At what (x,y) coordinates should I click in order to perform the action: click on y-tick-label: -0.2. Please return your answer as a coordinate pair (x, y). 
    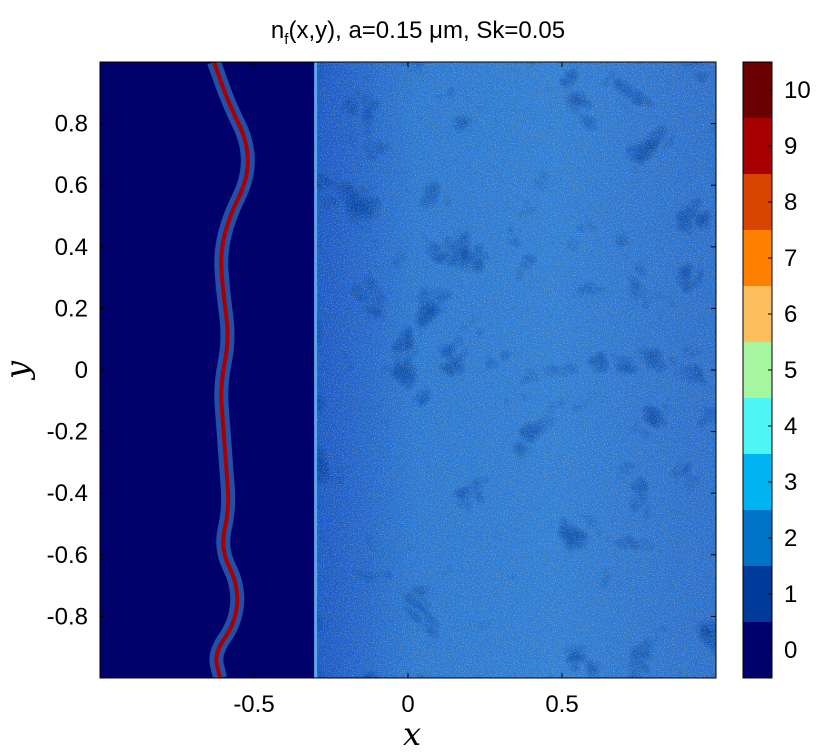
    Looking at the image, I should click on (67, 432).